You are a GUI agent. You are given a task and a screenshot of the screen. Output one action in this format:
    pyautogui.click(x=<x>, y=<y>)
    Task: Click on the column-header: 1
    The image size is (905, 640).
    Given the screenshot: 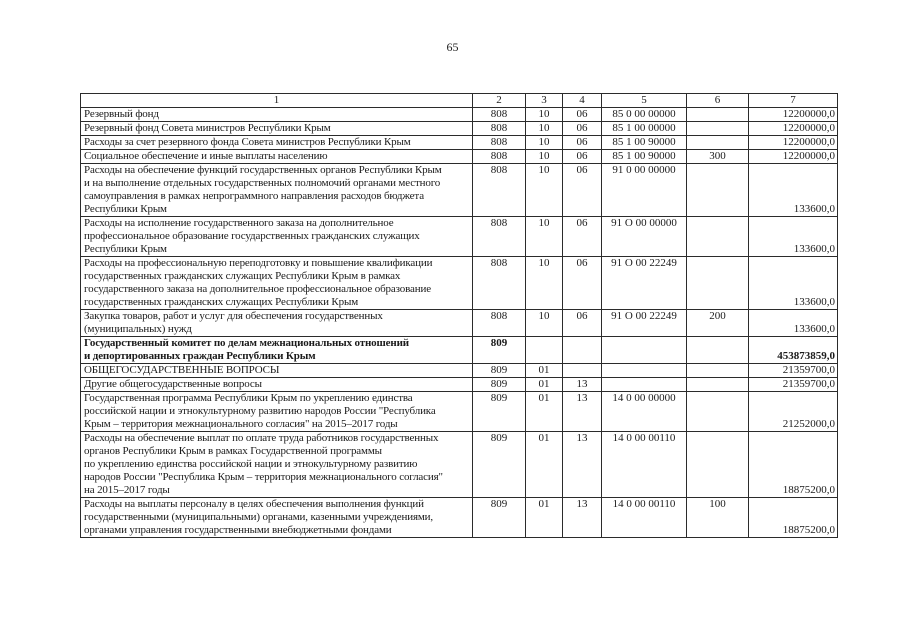 What is the action you would take?
    pyautogui.click(x=276, y=100)
    